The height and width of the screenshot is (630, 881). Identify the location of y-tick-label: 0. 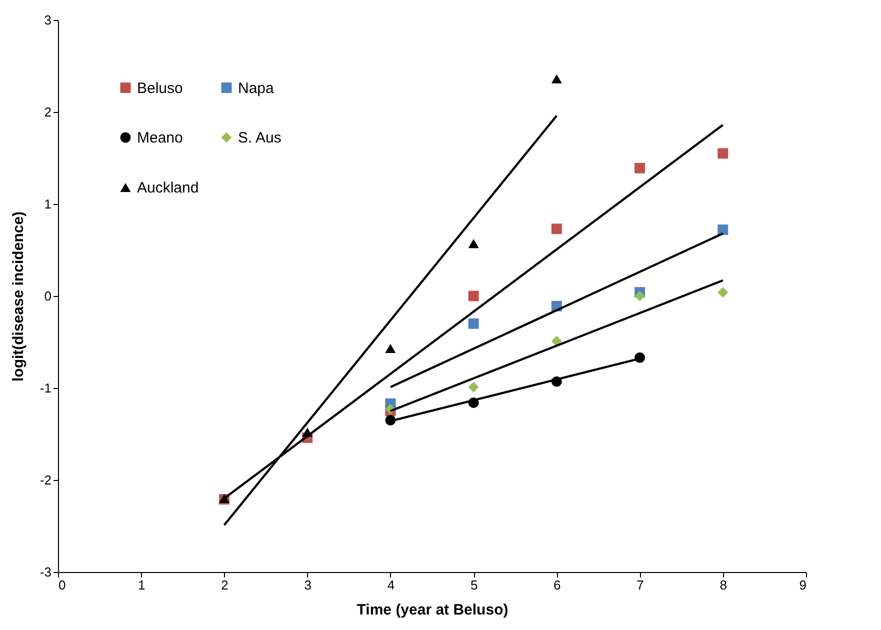
(48, 296).